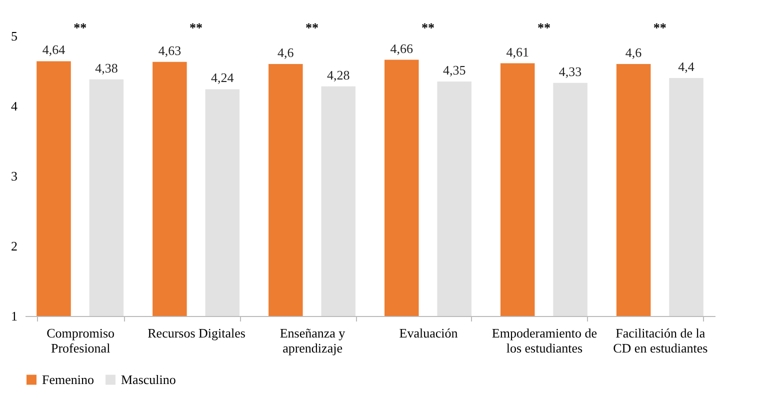 The height and width of the screenshot is (411, 766). Describe the element at coordinates (454, 70) in the screenshot. I see `data-label: 4,35` at that location.